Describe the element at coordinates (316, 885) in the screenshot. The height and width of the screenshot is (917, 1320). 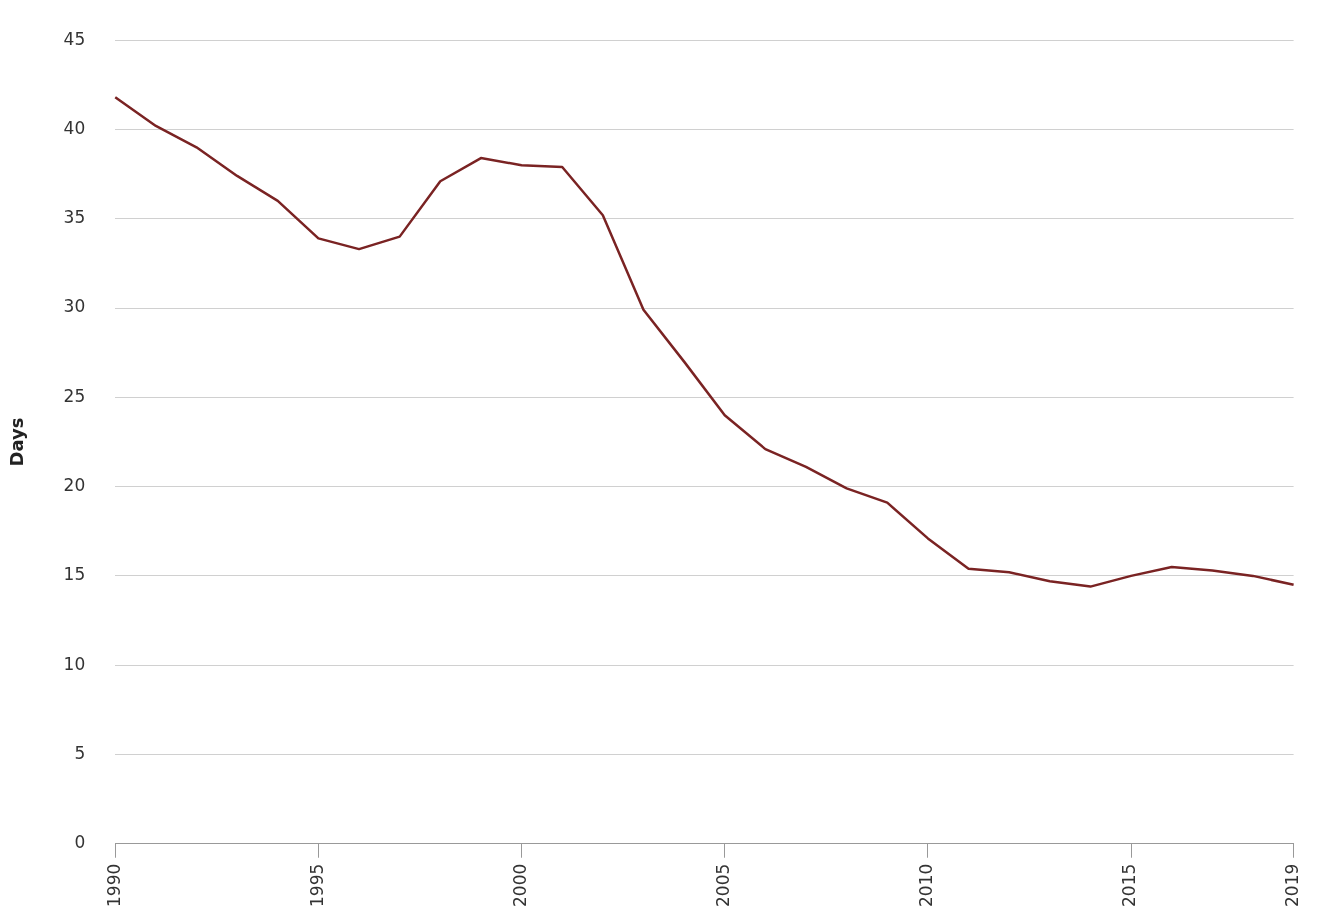
I see `x-tick-label: 1995` at that location.